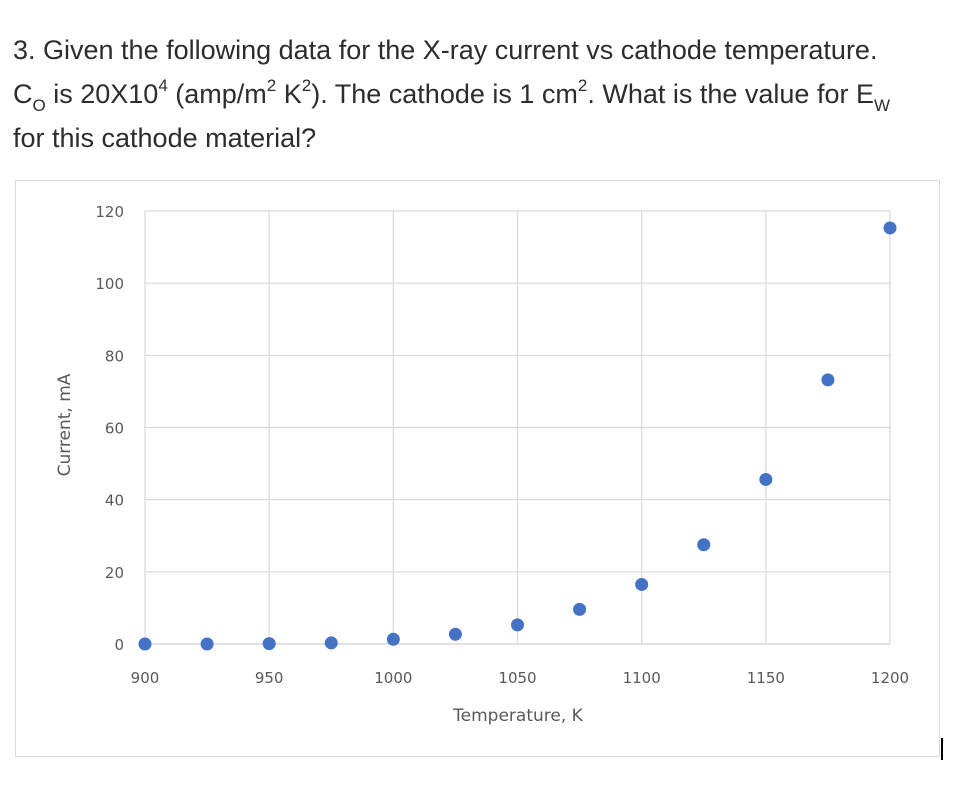 The image size is (972, 804). What do you see at coordinates (39, 106) in the screenshot?
I see `subscript-o: O` at bounding box center [39, 106].